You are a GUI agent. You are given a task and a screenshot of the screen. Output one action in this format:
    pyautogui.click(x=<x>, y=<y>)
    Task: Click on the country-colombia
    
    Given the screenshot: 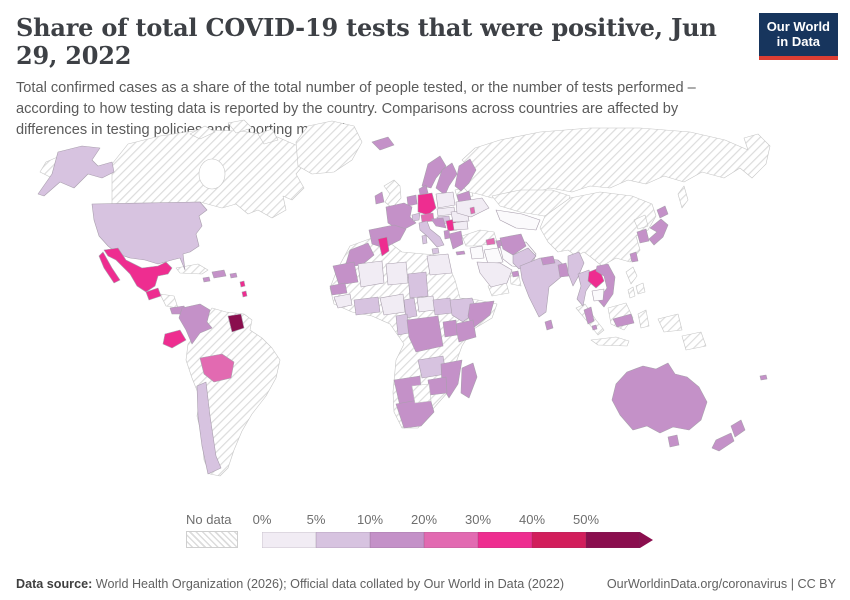 What is the action you would take?
    pyautogui.click(x=195, y=324)
    